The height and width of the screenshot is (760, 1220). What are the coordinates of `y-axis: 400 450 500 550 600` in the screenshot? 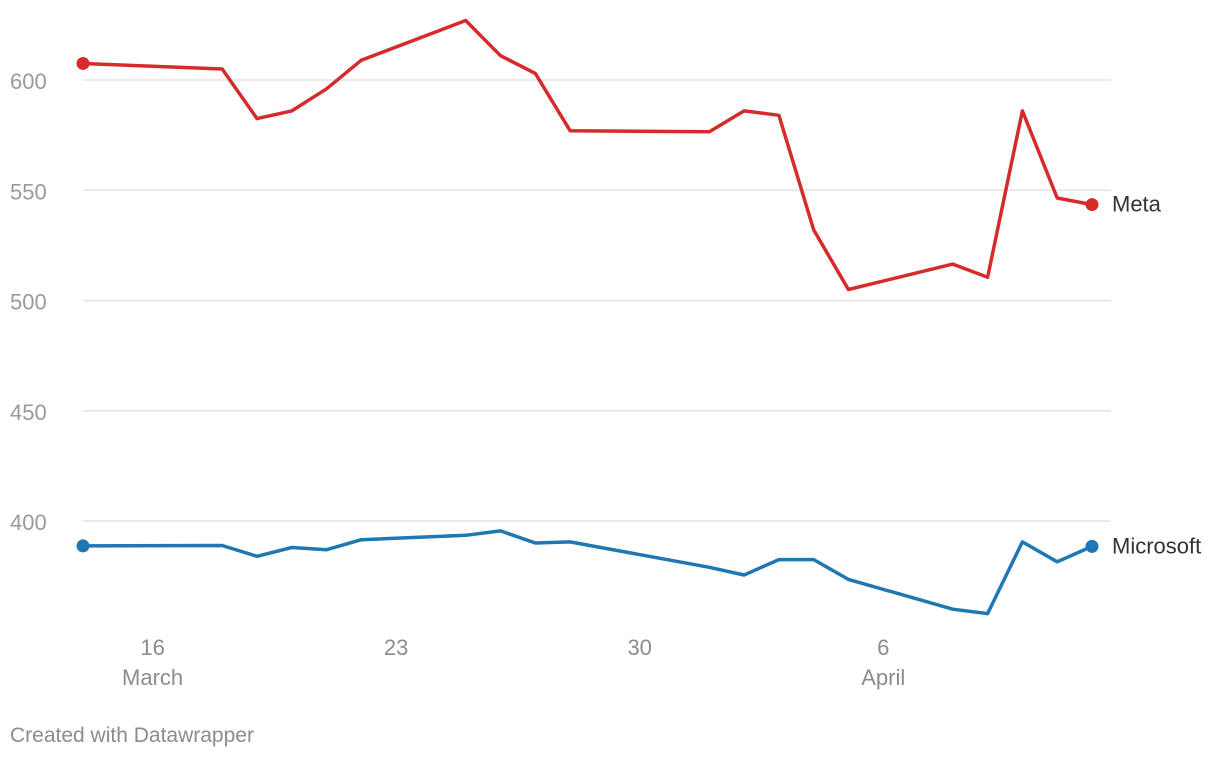 It's located at (28, 302).